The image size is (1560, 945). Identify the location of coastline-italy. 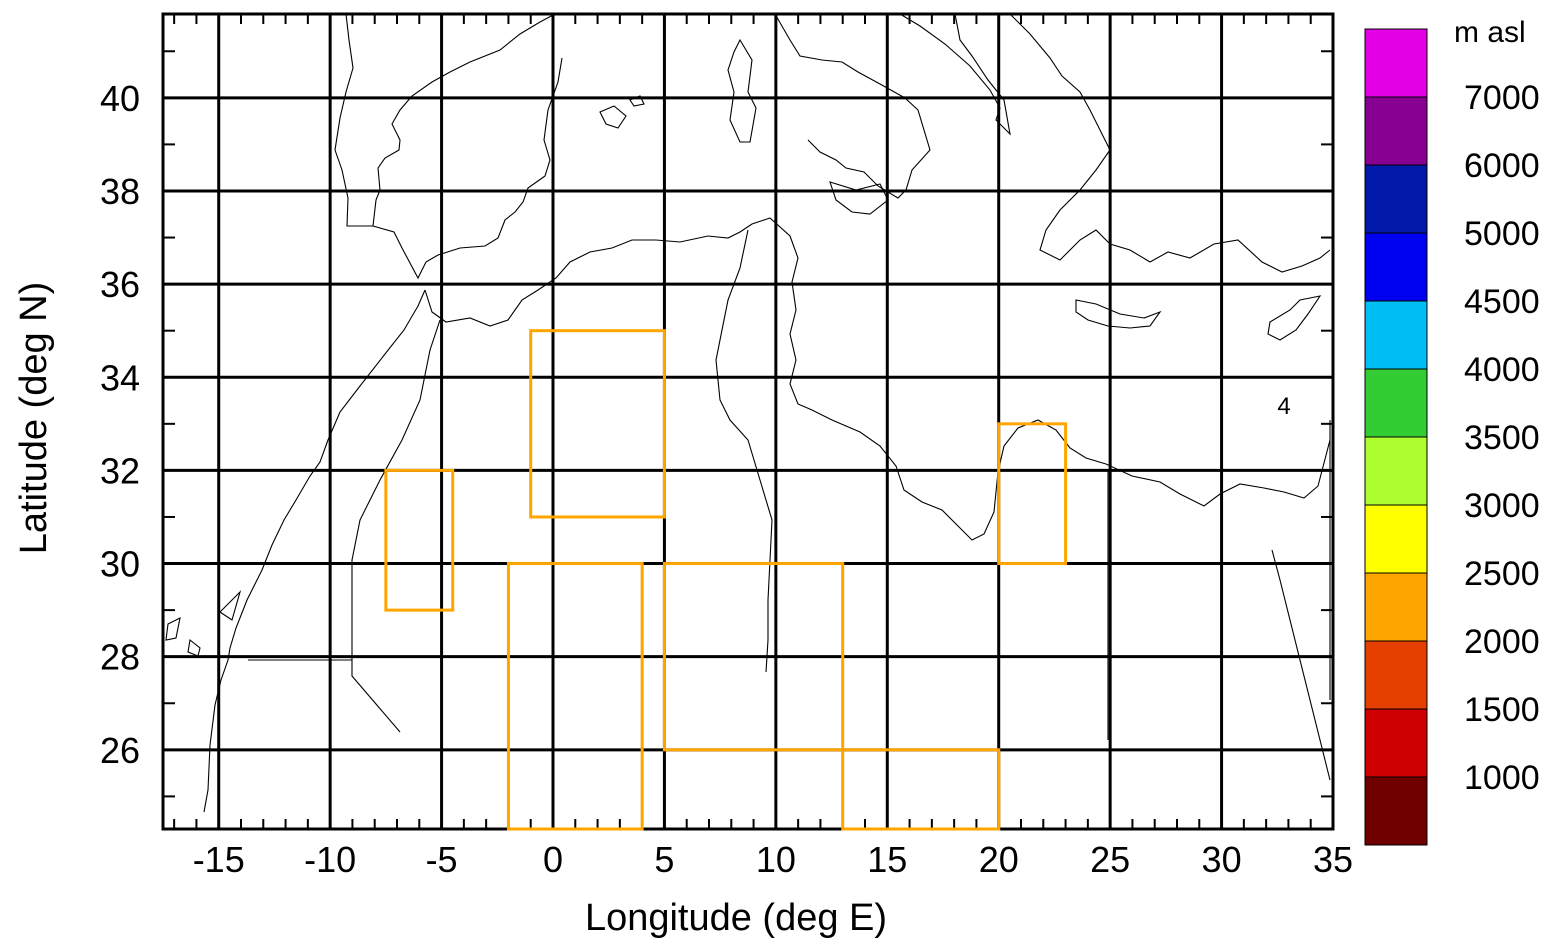
(852, 106).